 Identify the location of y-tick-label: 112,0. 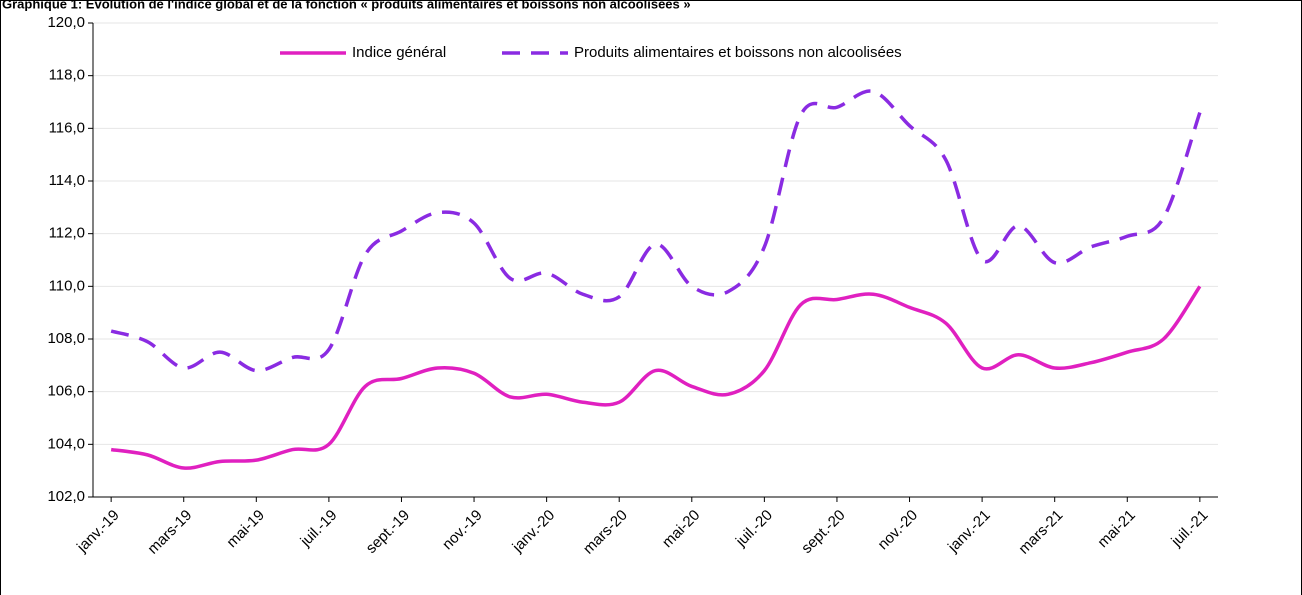
(67, 233).